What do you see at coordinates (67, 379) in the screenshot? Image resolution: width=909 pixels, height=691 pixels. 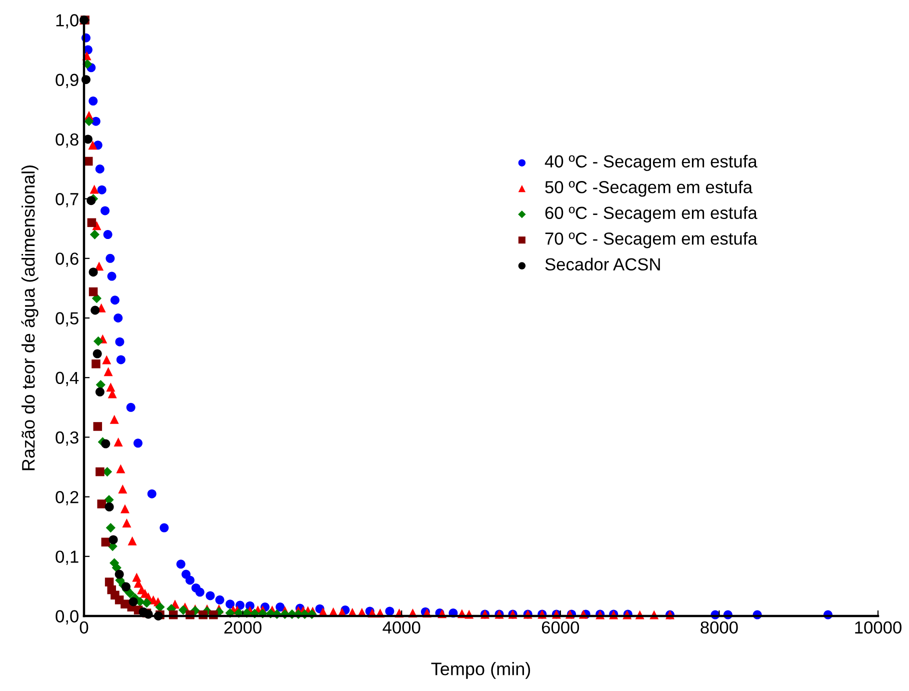 I see `y-tick-label: 0,4` at bounding box center [67, 379].